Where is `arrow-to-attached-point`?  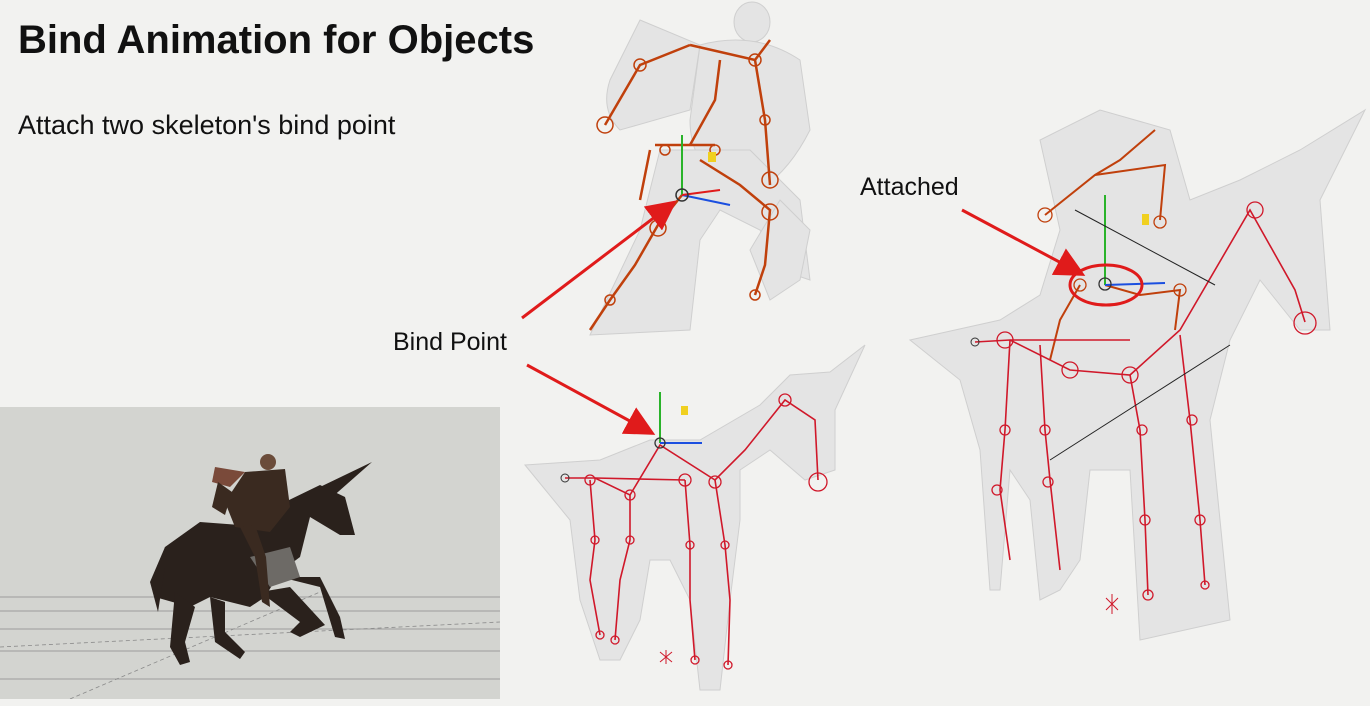
arrow-to-attached-point is located at coordinates (1023, 242).